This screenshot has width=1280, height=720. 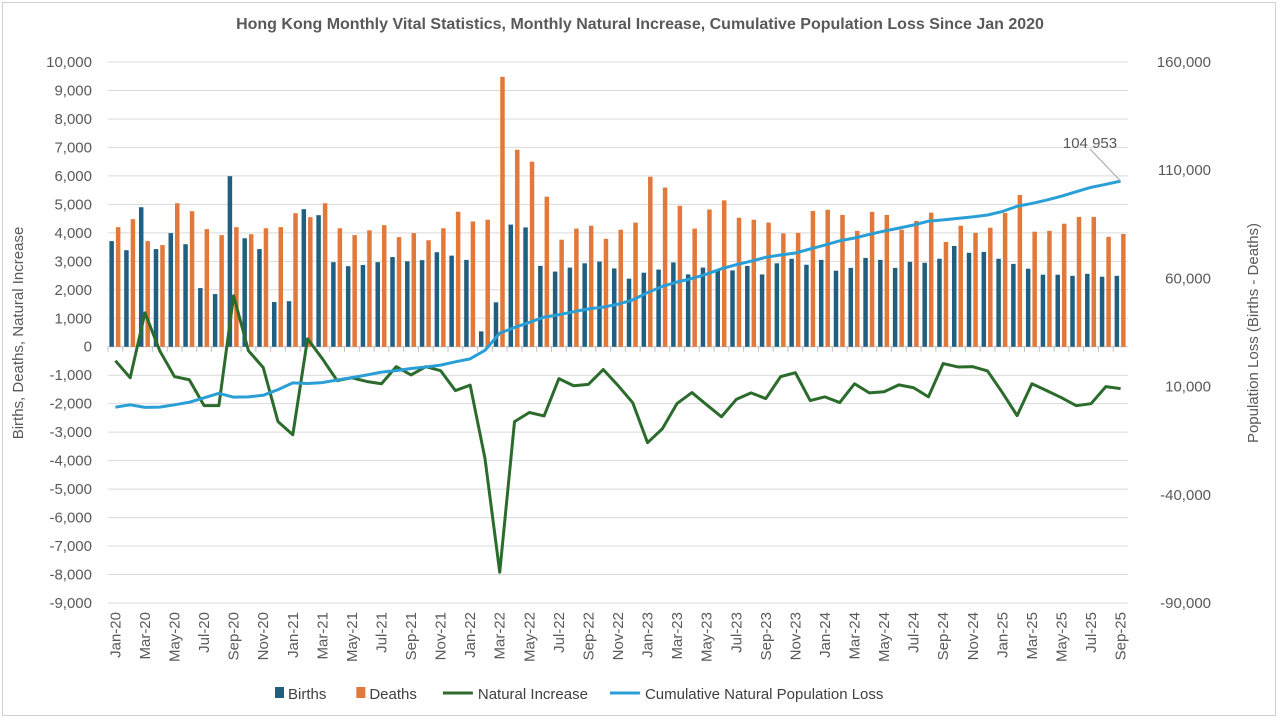 I want to click on x-tick-label: Sep-25, so click(x=1121, y=636).